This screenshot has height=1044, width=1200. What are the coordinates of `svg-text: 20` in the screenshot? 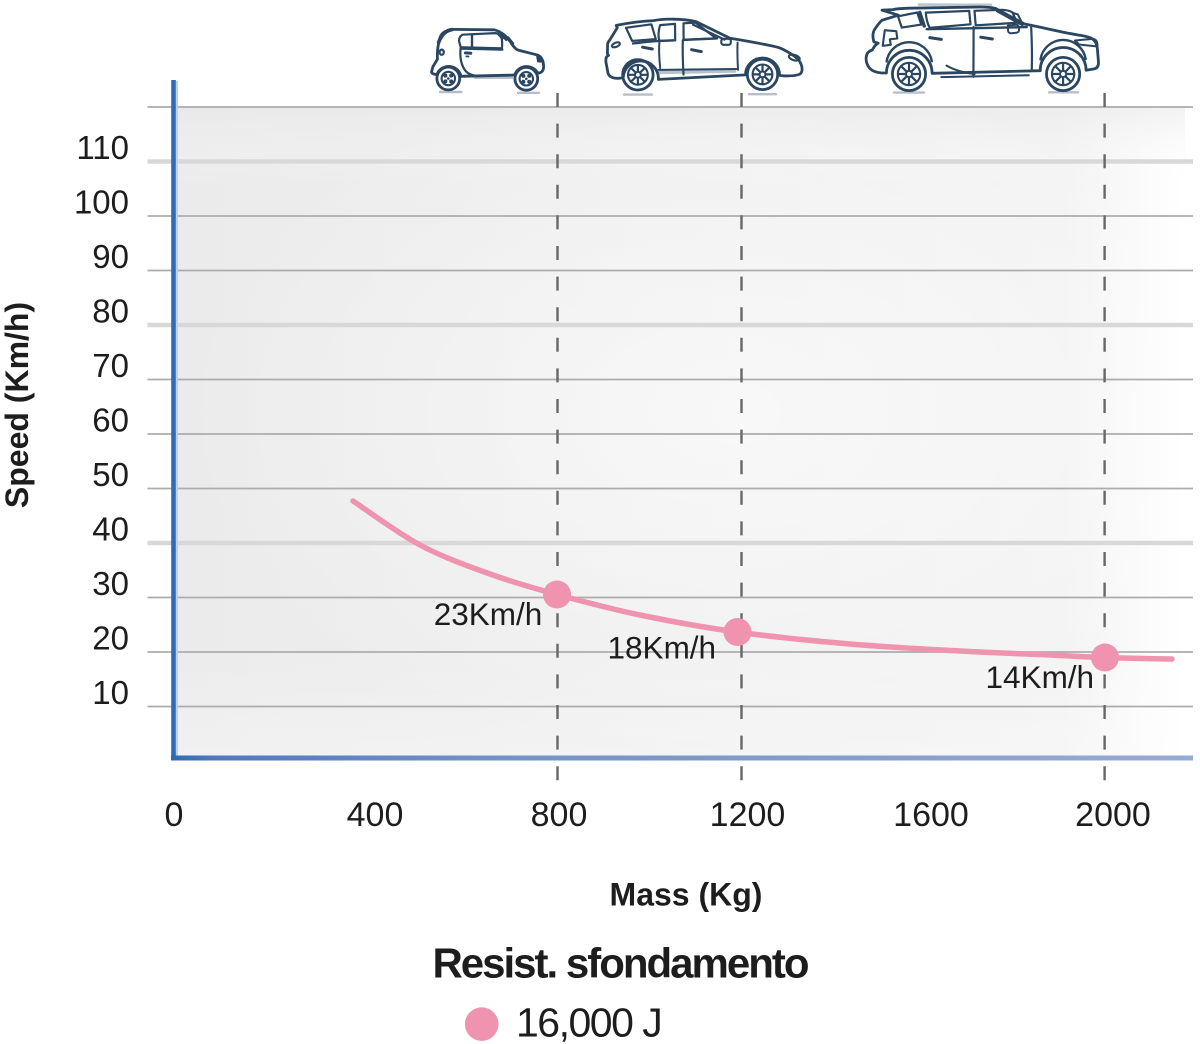 It's located at (110, 638).